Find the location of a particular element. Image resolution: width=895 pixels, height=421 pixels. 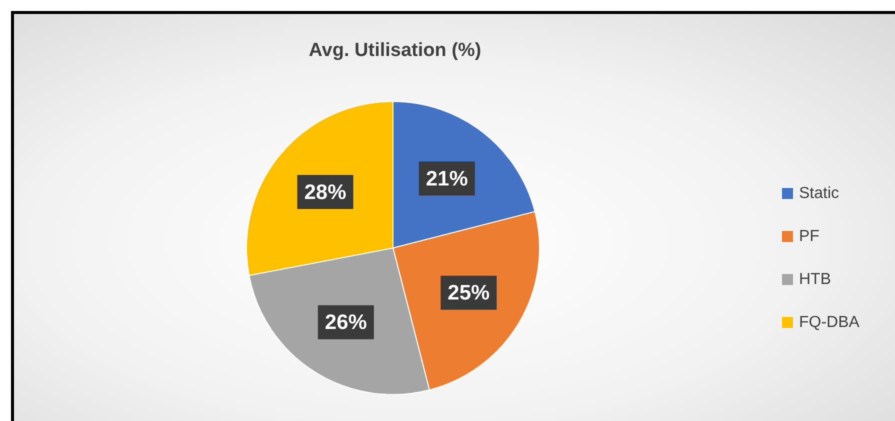

legend-label: FQ-DBA is located at coordinates (829, 323).